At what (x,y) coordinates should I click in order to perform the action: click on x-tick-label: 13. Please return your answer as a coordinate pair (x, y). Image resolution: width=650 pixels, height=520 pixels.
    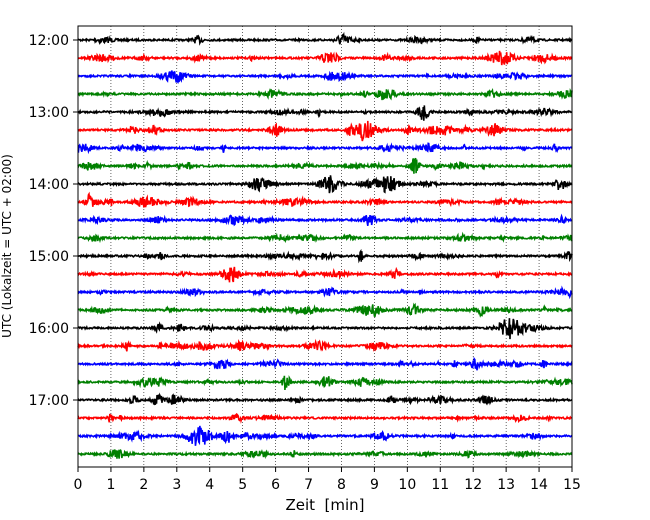
    Looking at the image, I should click on (506, 485).